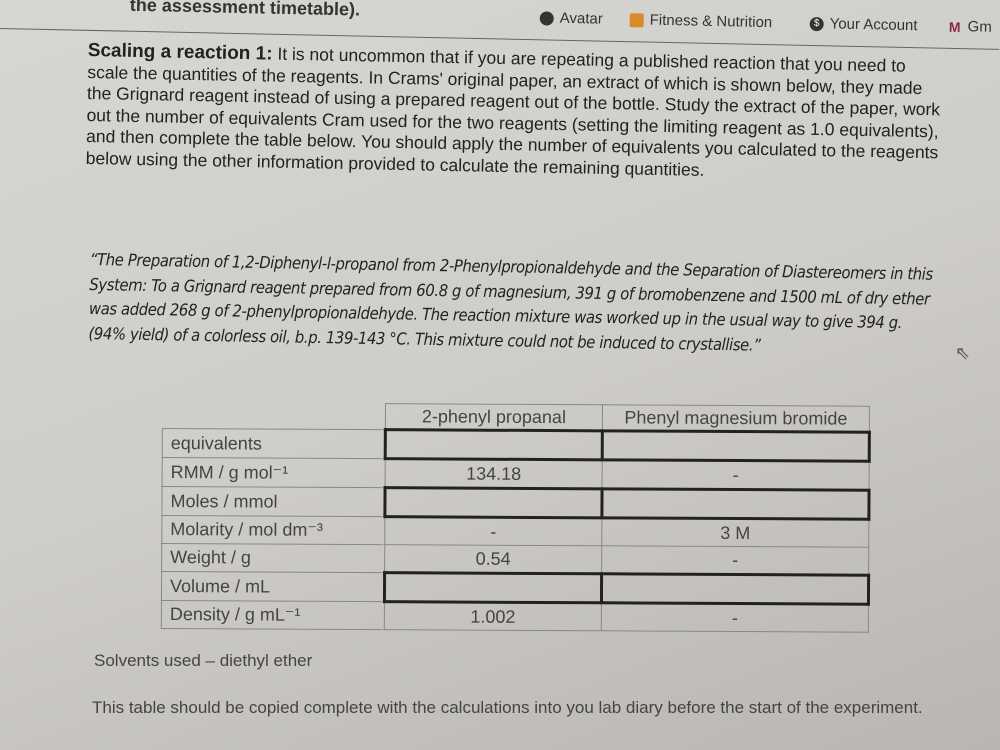 The width and height of the screenshot is (1000, 750). I want to click on table-row: Moles / mmol, so click(515, 503).